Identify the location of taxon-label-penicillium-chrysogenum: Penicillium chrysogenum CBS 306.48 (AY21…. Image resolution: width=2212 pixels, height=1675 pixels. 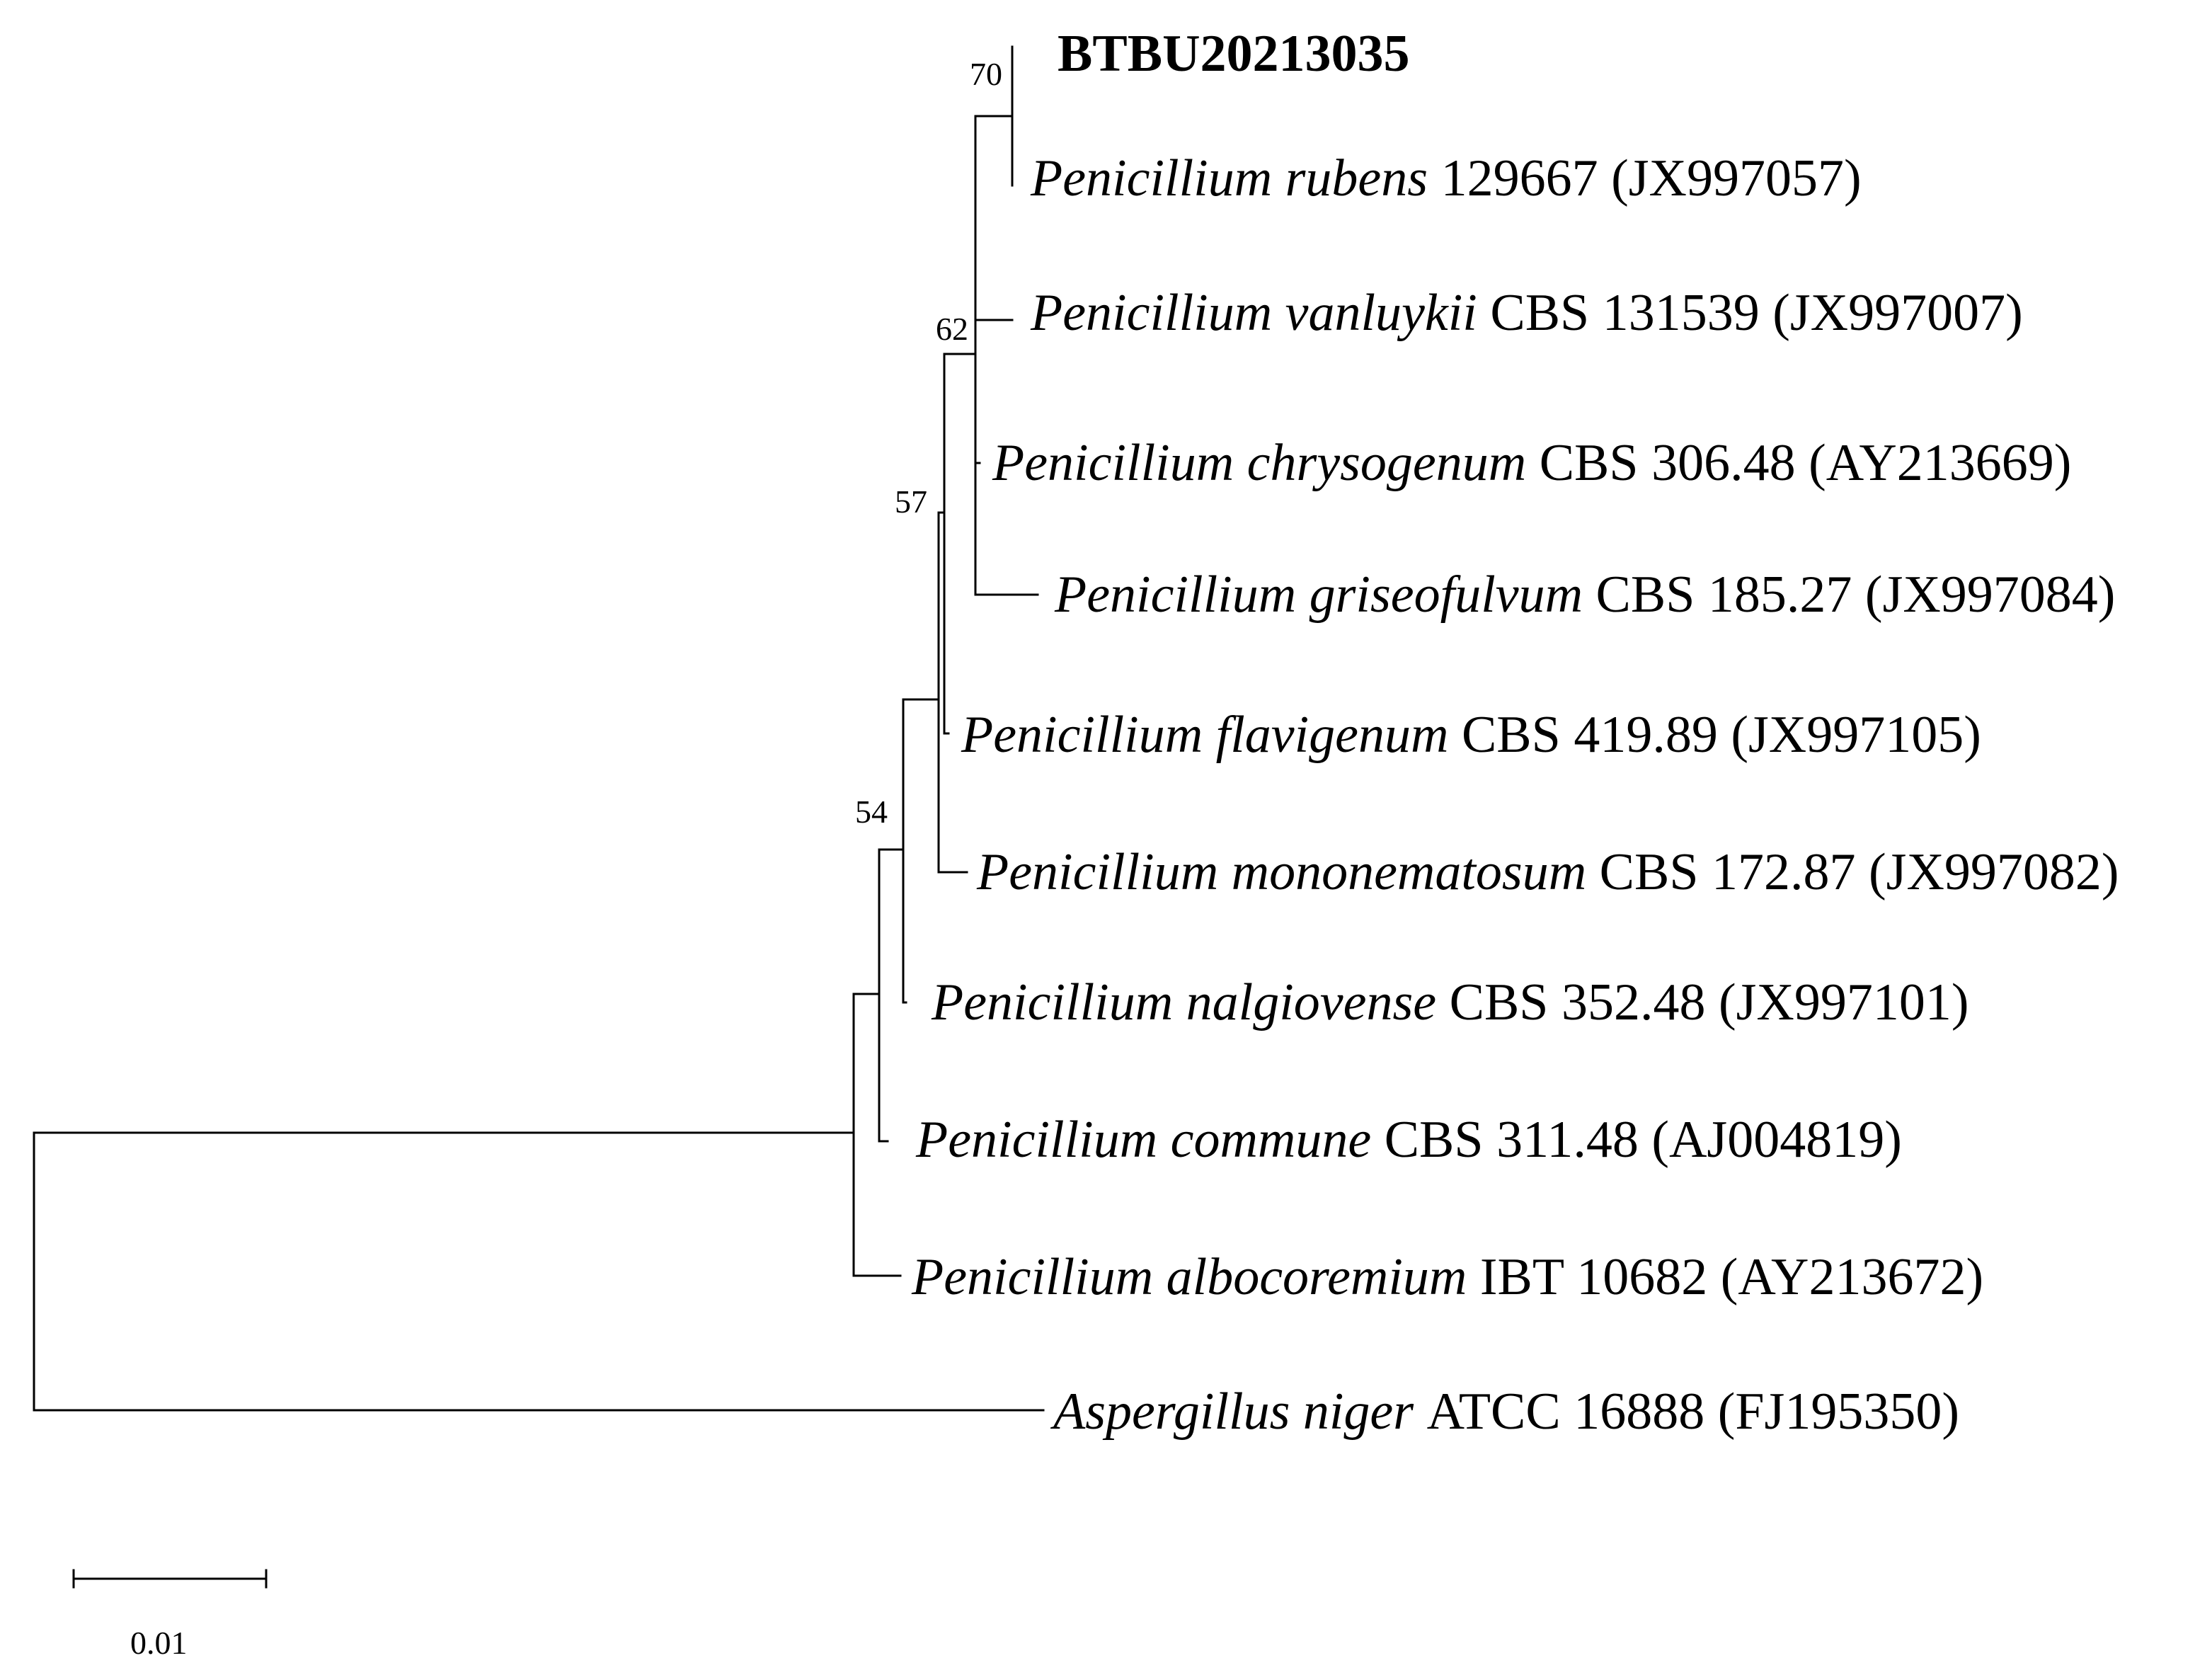
(1531, 463).